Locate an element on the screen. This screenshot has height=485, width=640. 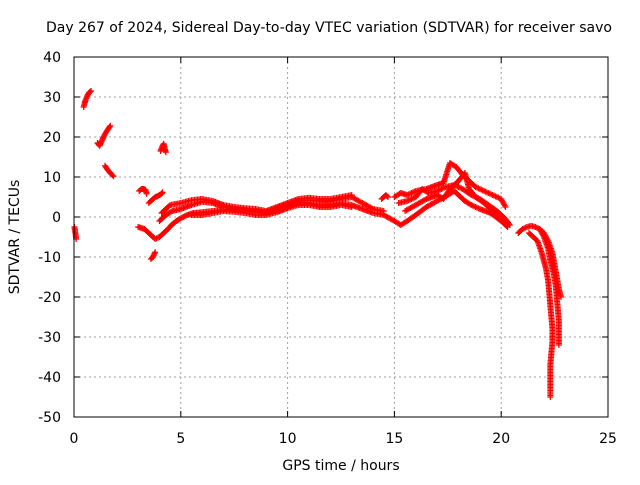
x-tick-label: 20 is located at coordinates (501, 439).